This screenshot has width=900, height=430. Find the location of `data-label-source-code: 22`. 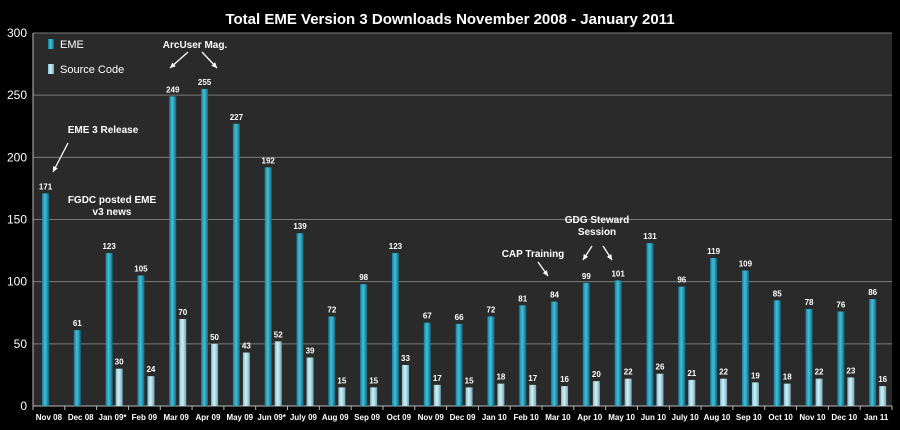

data-label-source-code: 22 is located at coordinates (723, 372).